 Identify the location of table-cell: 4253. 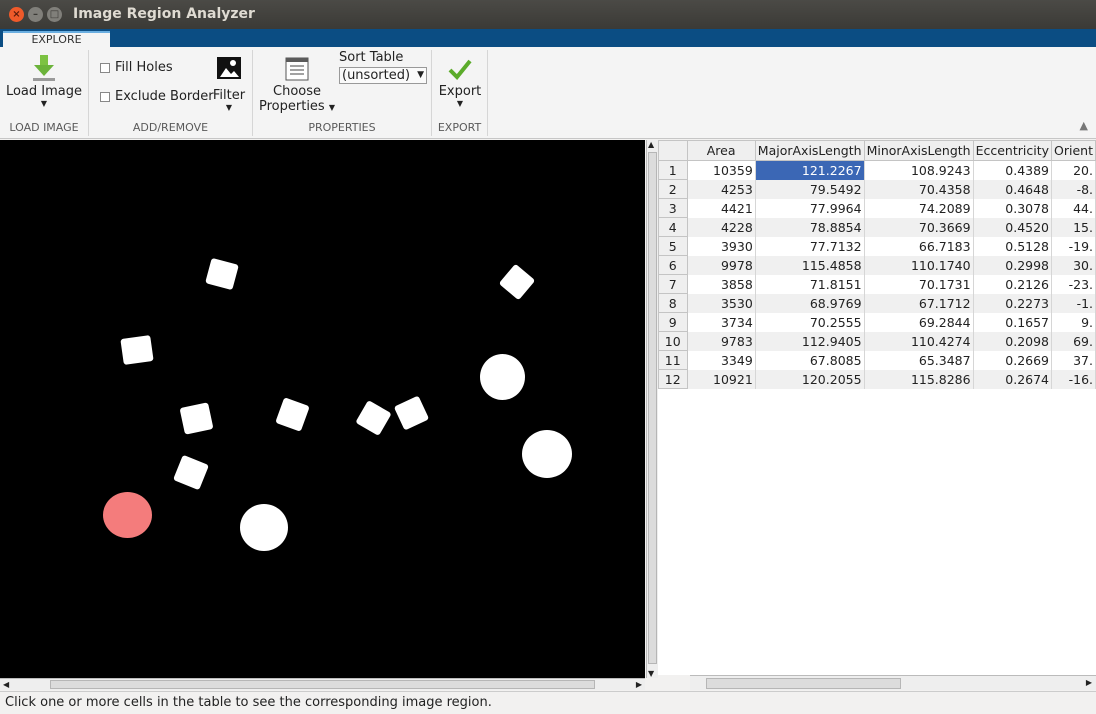
(721, 189).